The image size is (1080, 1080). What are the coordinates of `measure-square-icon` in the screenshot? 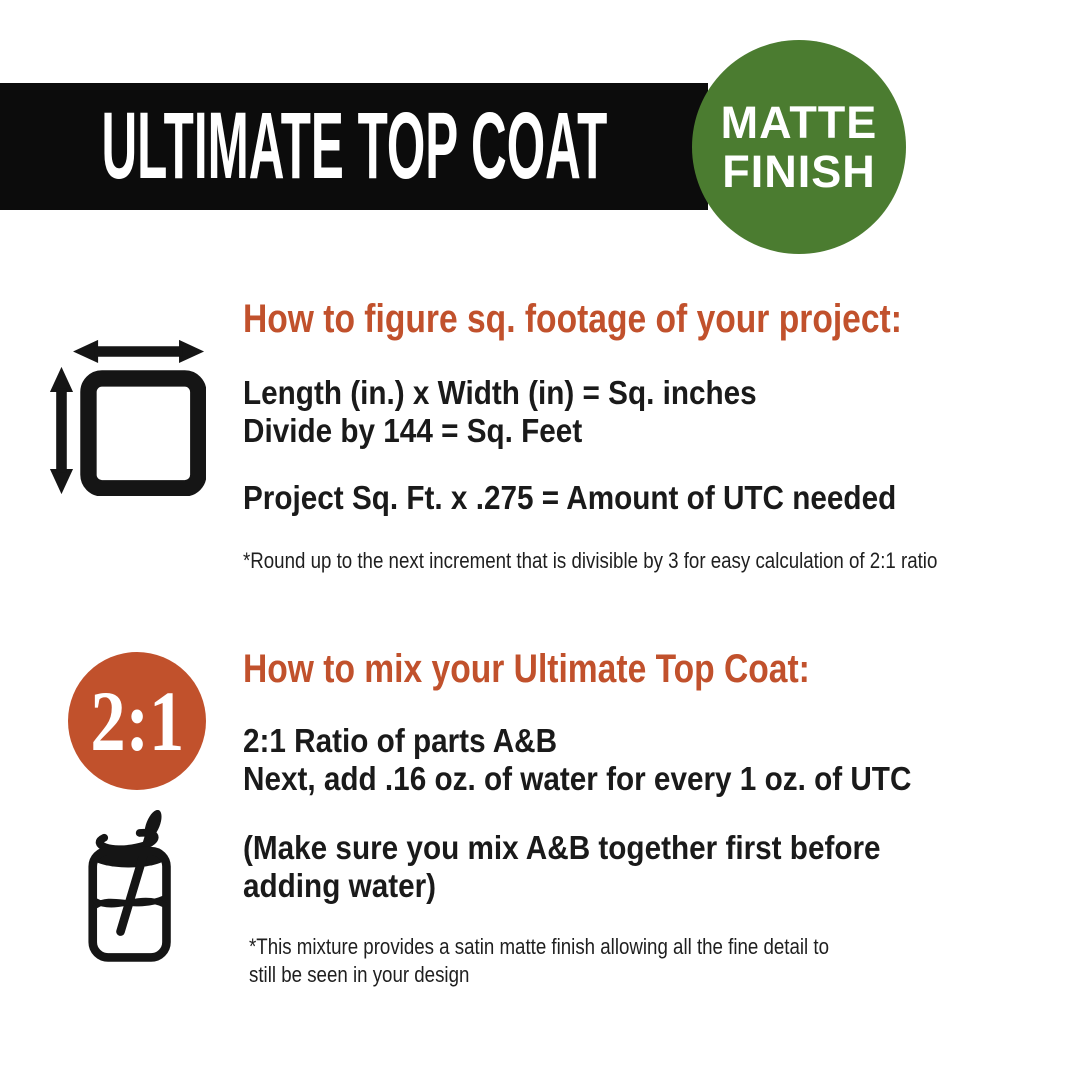 It's located at (127, 417).